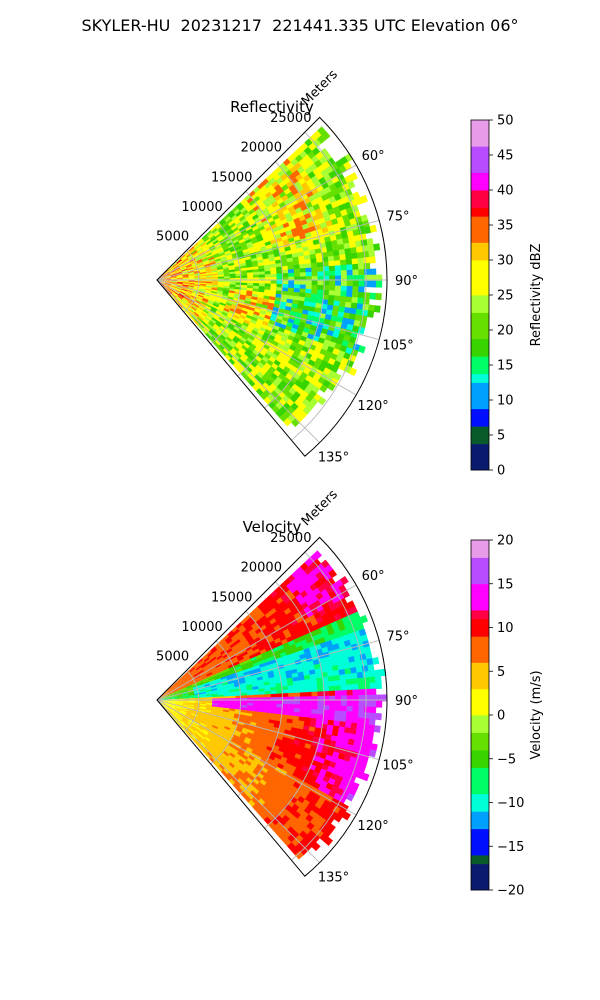  What do you see at coordinates (233, 597) in the screenshot?
I see `velocity-range-ticks: 5000 10000 15000 20000 25000` at bounding box center [233, 597].